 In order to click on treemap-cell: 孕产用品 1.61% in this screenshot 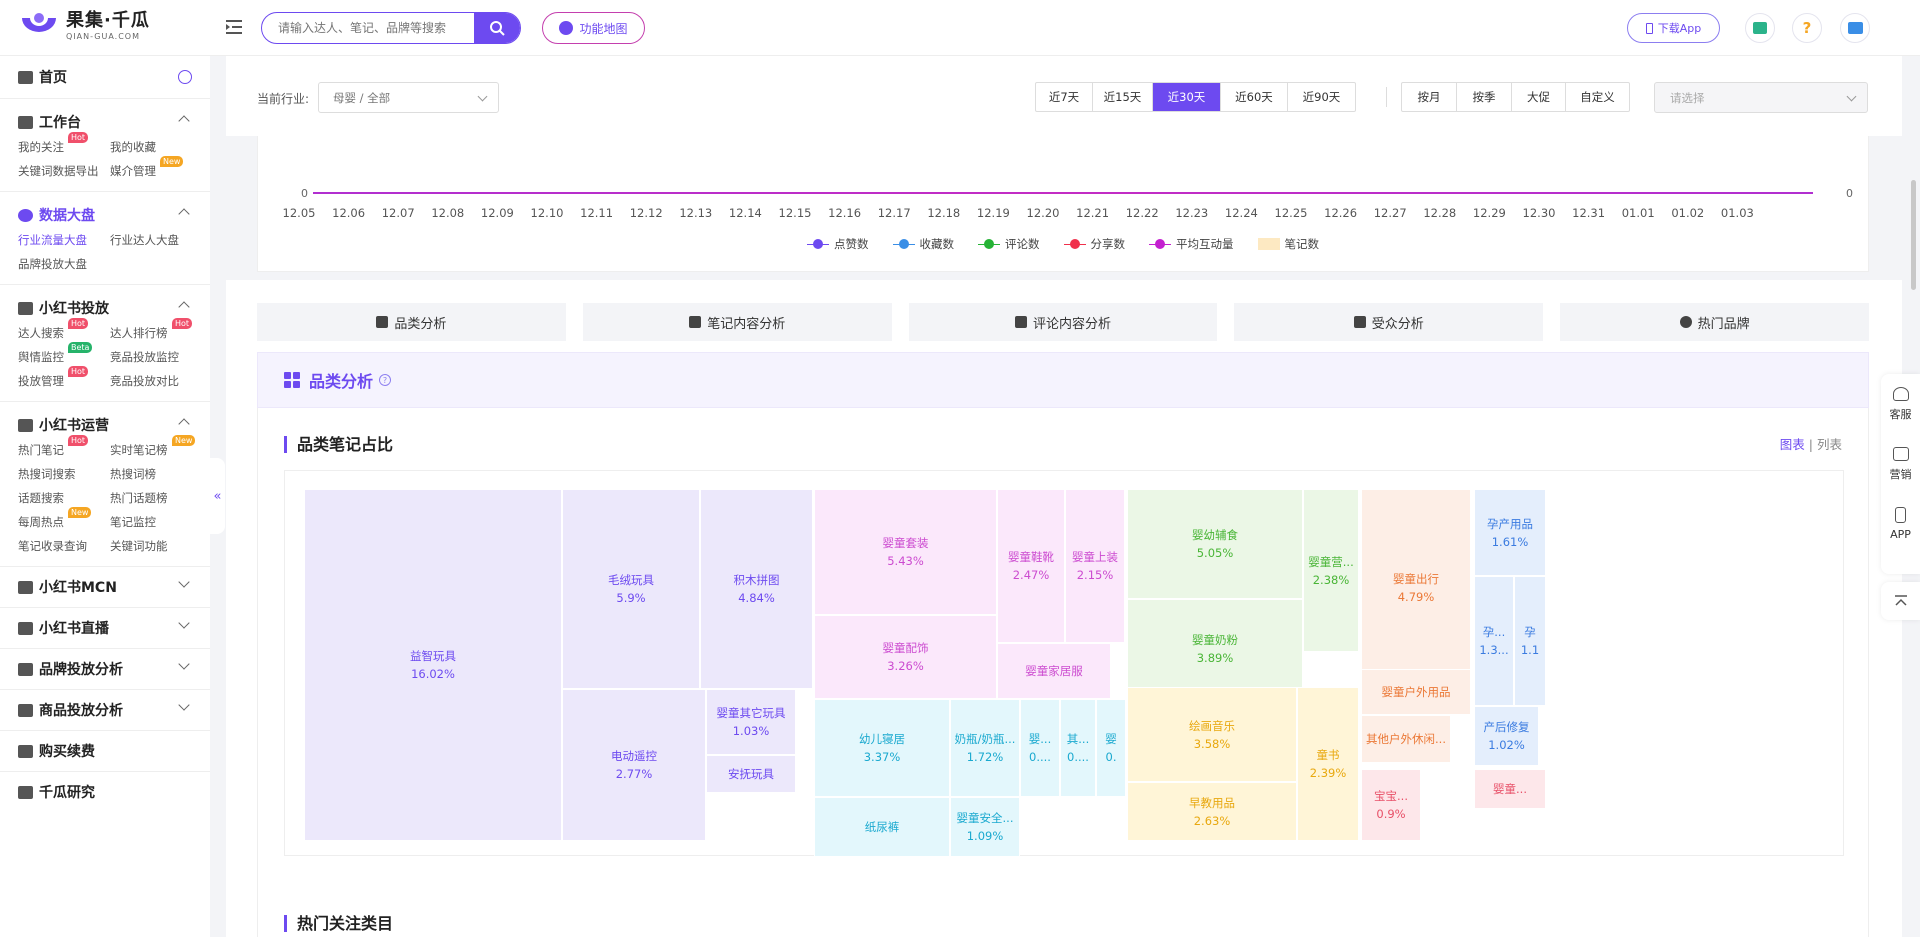, I will do `click(1510, 532)`.